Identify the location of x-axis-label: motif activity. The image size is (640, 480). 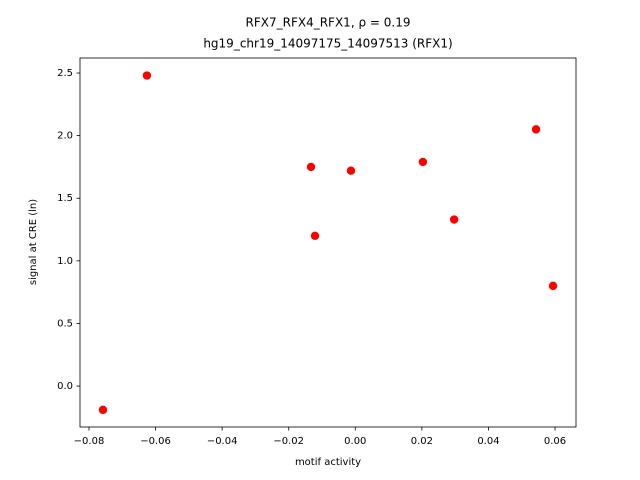
(328, 462).